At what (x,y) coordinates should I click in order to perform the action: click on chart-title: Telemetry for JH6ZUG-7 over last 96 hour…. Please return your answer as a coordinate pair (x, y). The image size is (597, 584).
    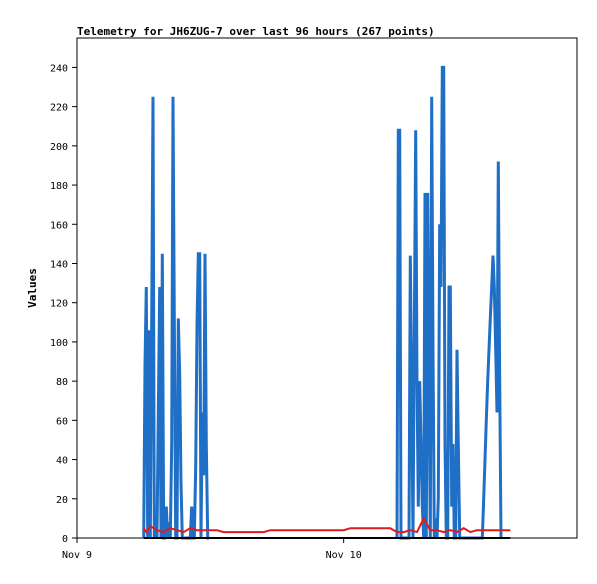
    Looking at the image, I should click on (256, 31).